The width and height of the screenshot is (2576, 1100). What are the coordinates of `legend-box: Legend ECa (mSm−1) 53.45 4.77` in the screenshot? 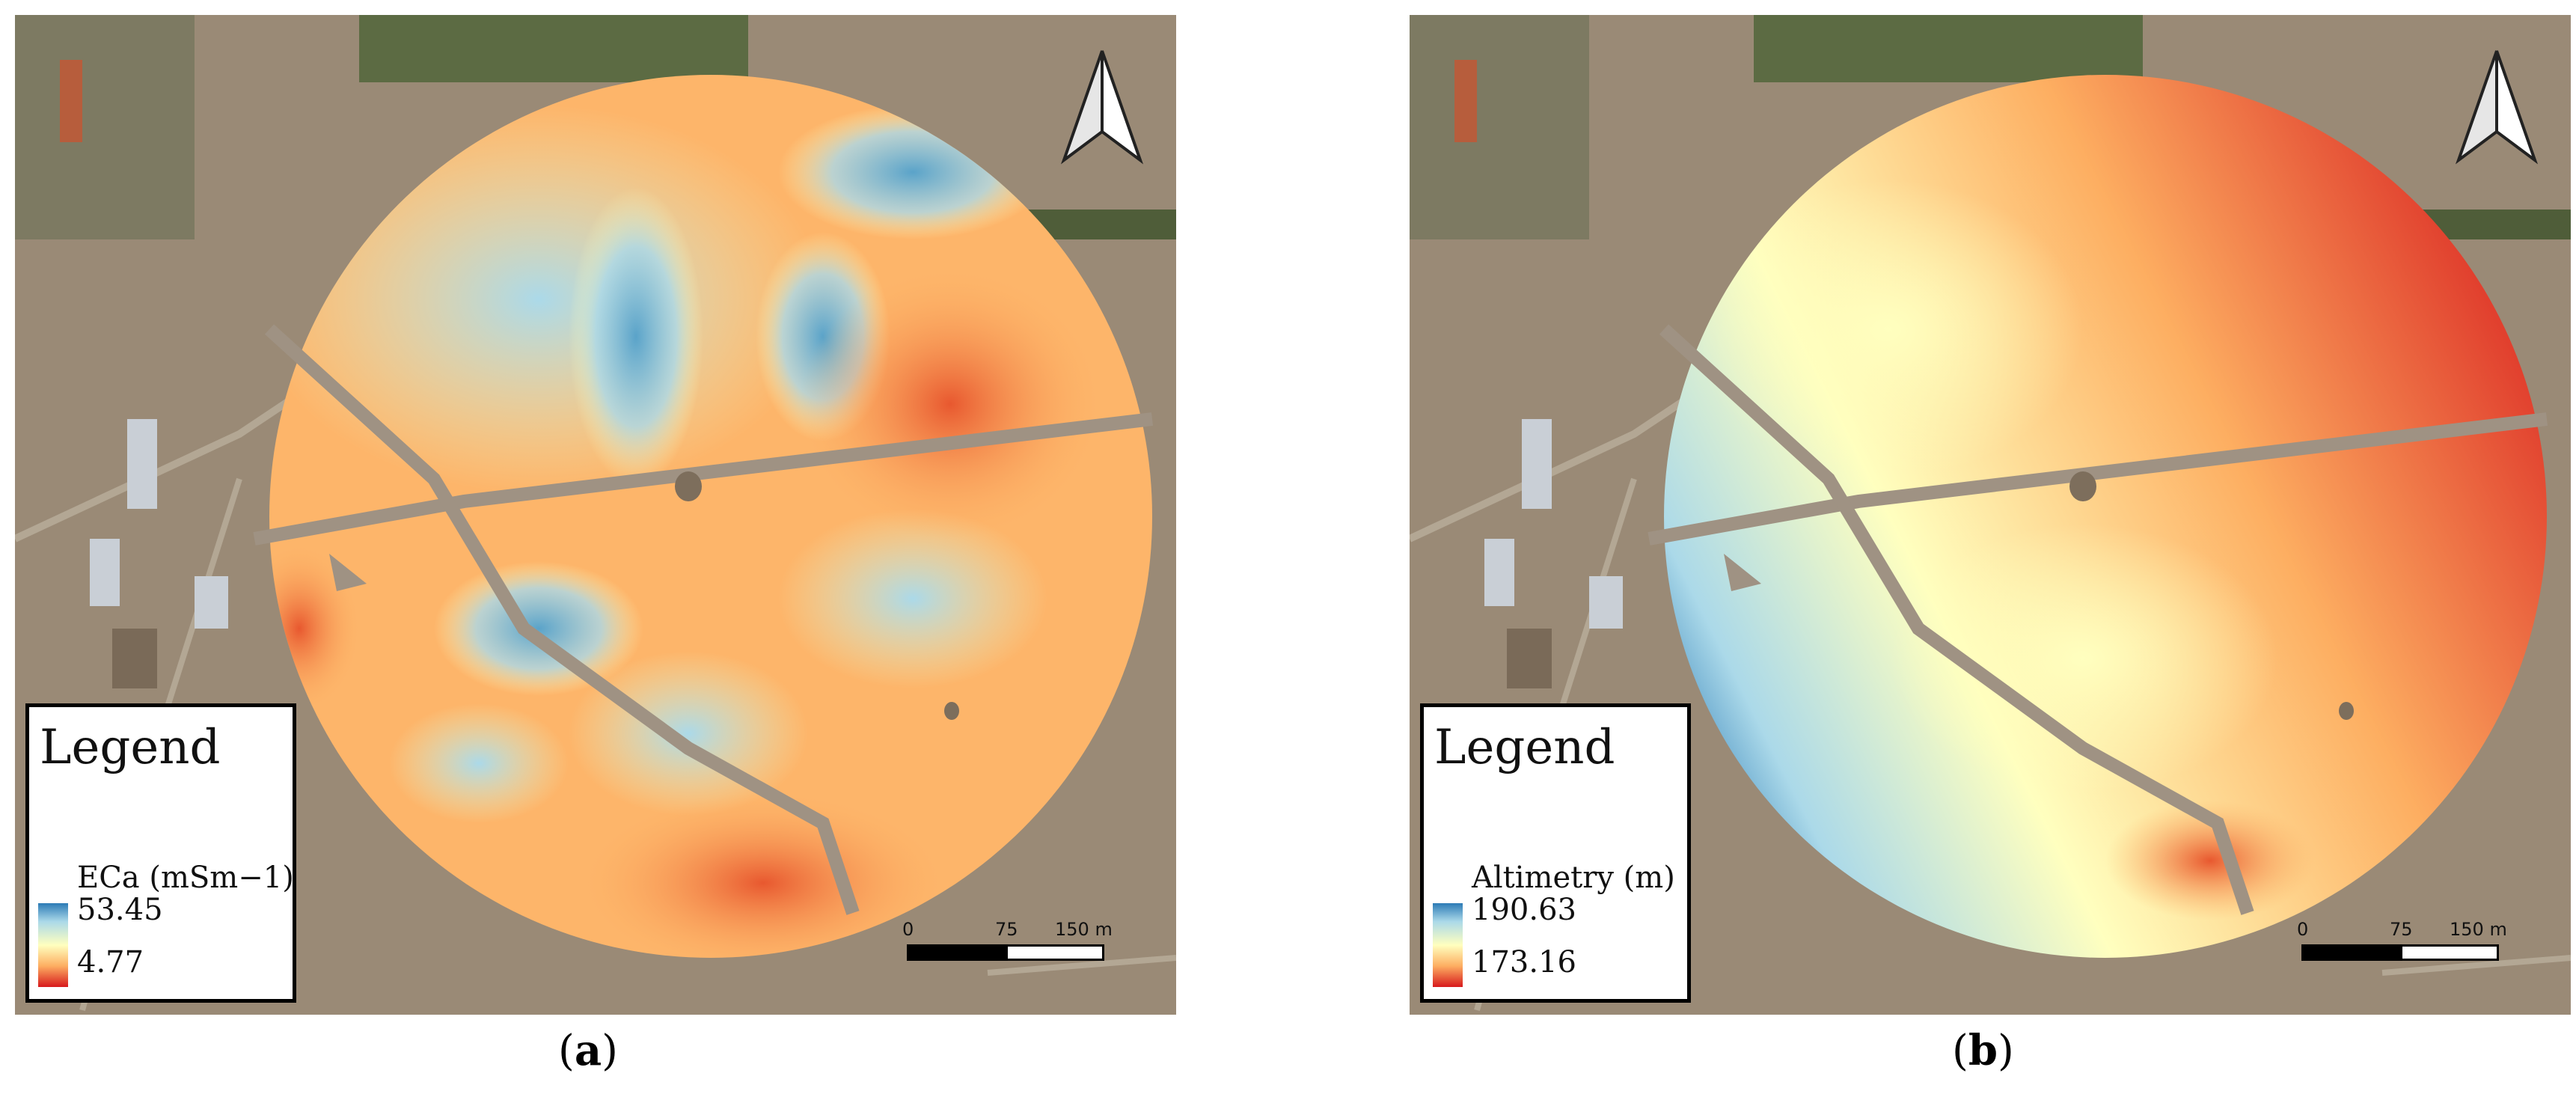 It's located at (160, 853).